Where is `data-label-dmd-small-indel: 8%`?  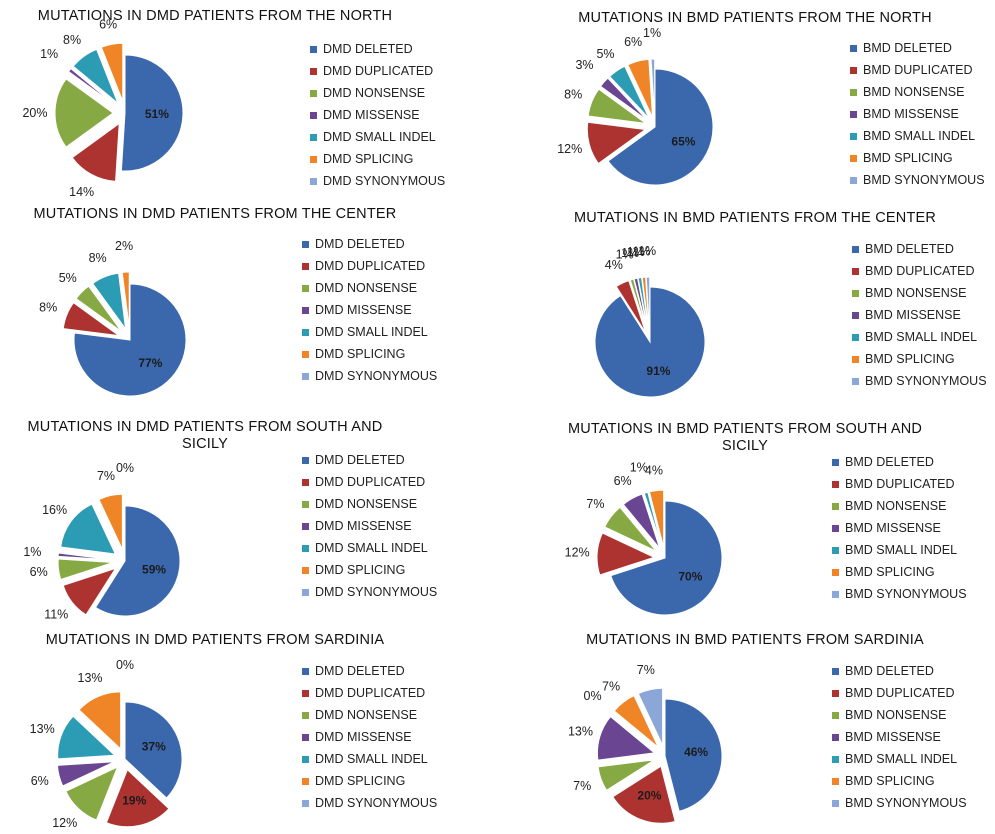
data-label-dmd-small-indel: 8% is located at coordinates (72, 40).